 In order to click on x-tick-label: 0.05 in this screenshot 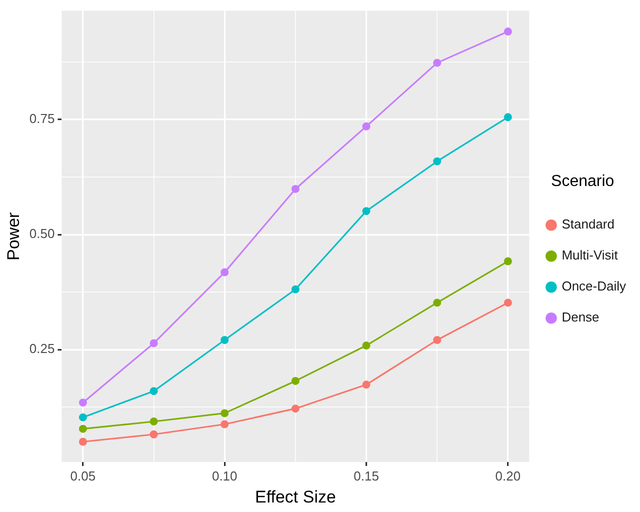, I will do `click(83, 476)`.